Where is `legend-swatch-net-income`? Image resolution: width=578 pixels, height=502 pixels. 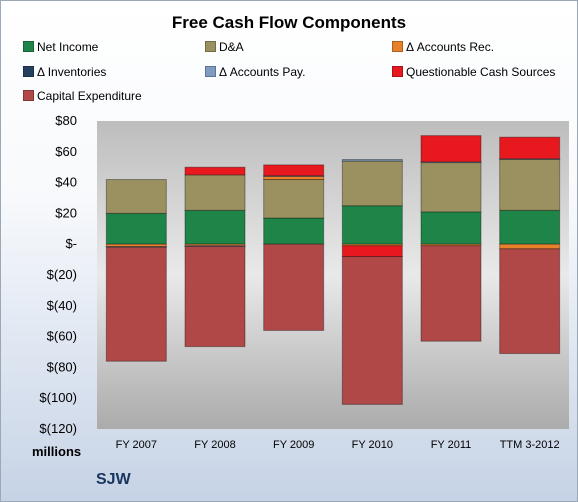 legend-swatch-net-income is located at coordinates (28, 47).